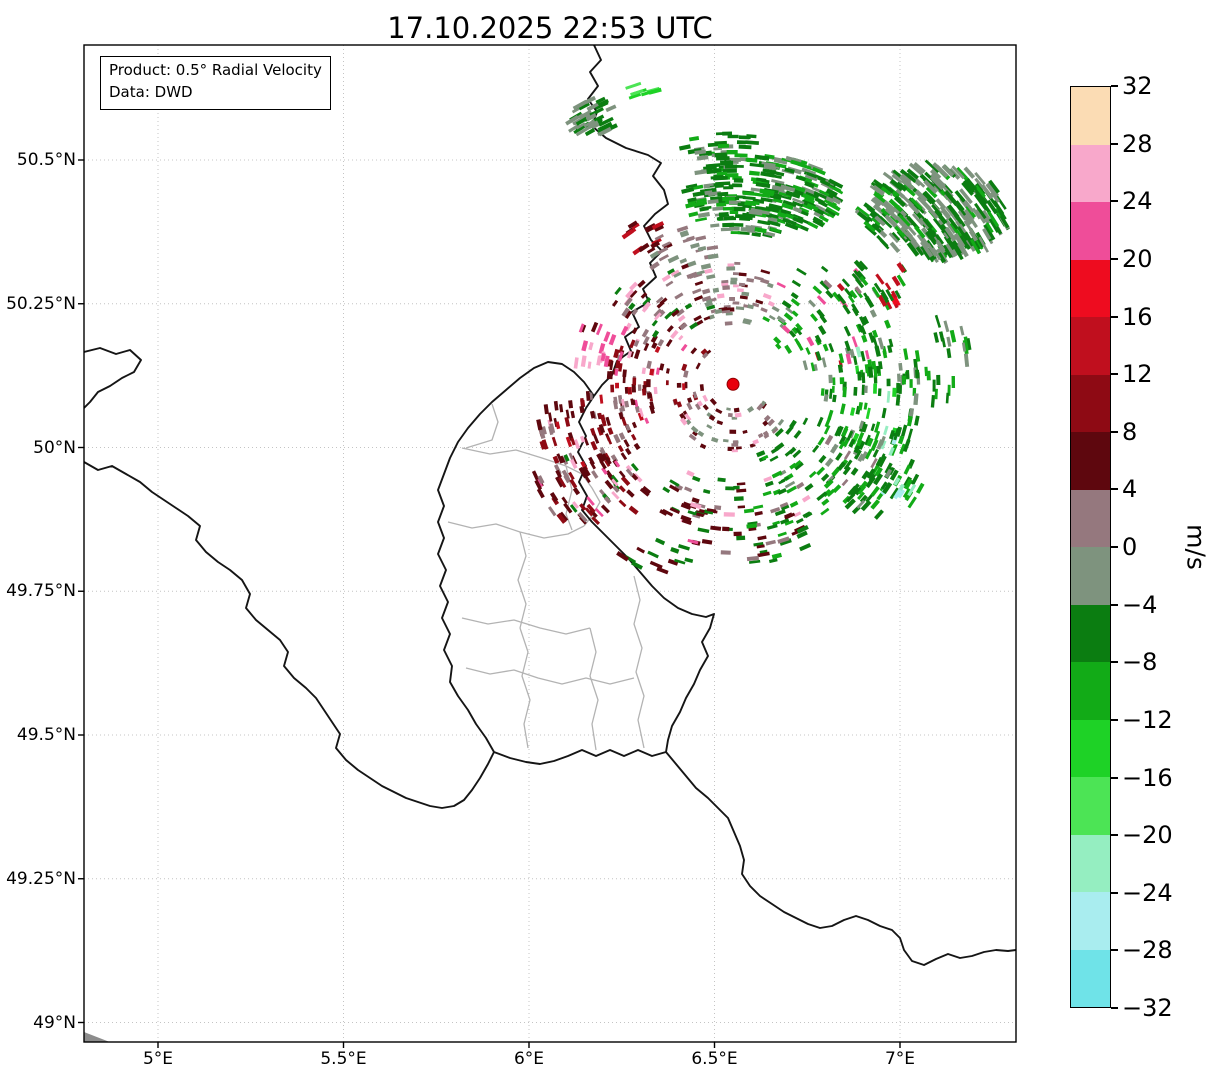 This screenshot has width=1225, height=1081. Describe the element at coordinates (732, 425) in the screenshot. I see `echo-cluster-near-radar-s` at that location.